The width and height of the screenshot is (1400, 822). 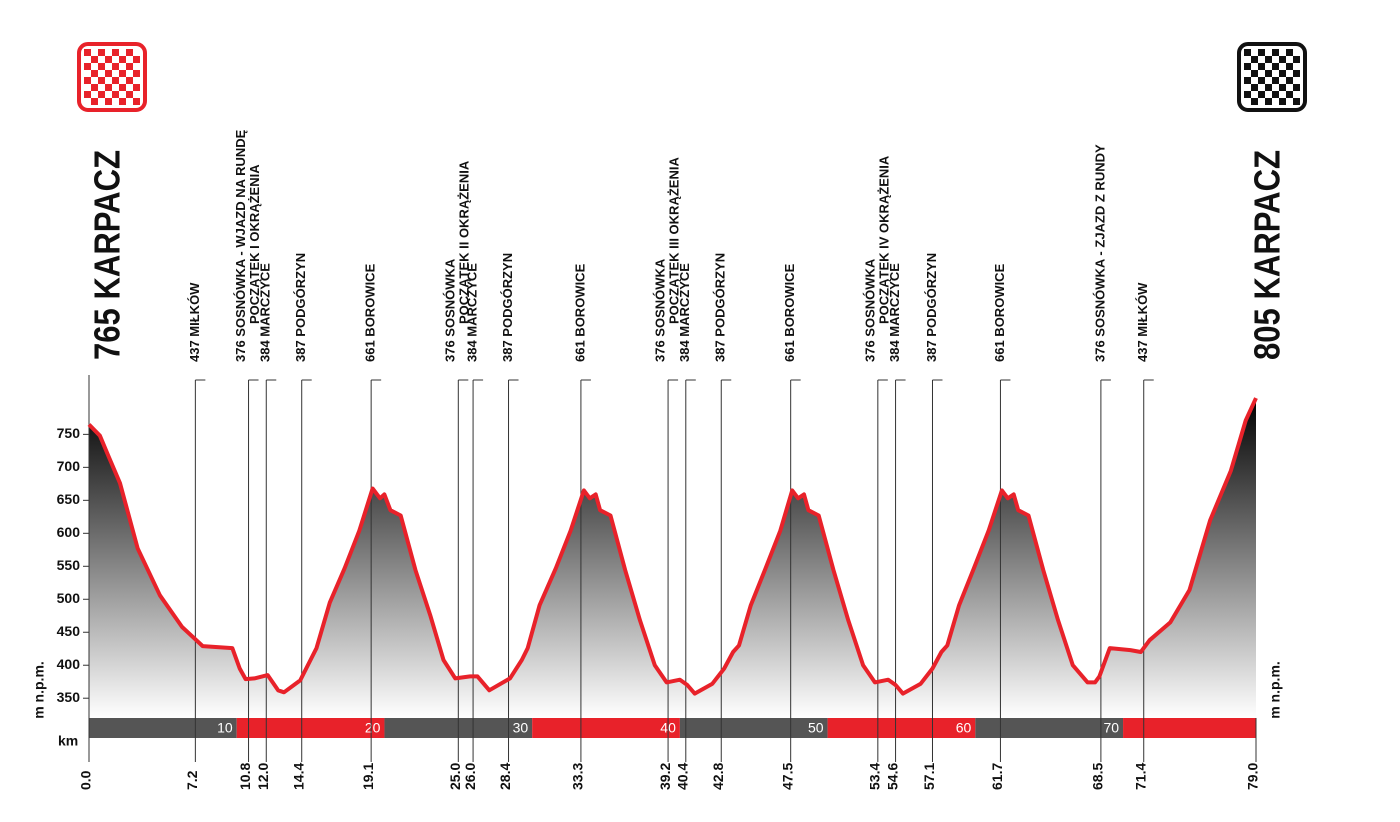 What do you see at coordinates (1275, 690) in the screenshot?
I see `y-unit-right: m n.p.m.` at bounding box center [1275, 690].